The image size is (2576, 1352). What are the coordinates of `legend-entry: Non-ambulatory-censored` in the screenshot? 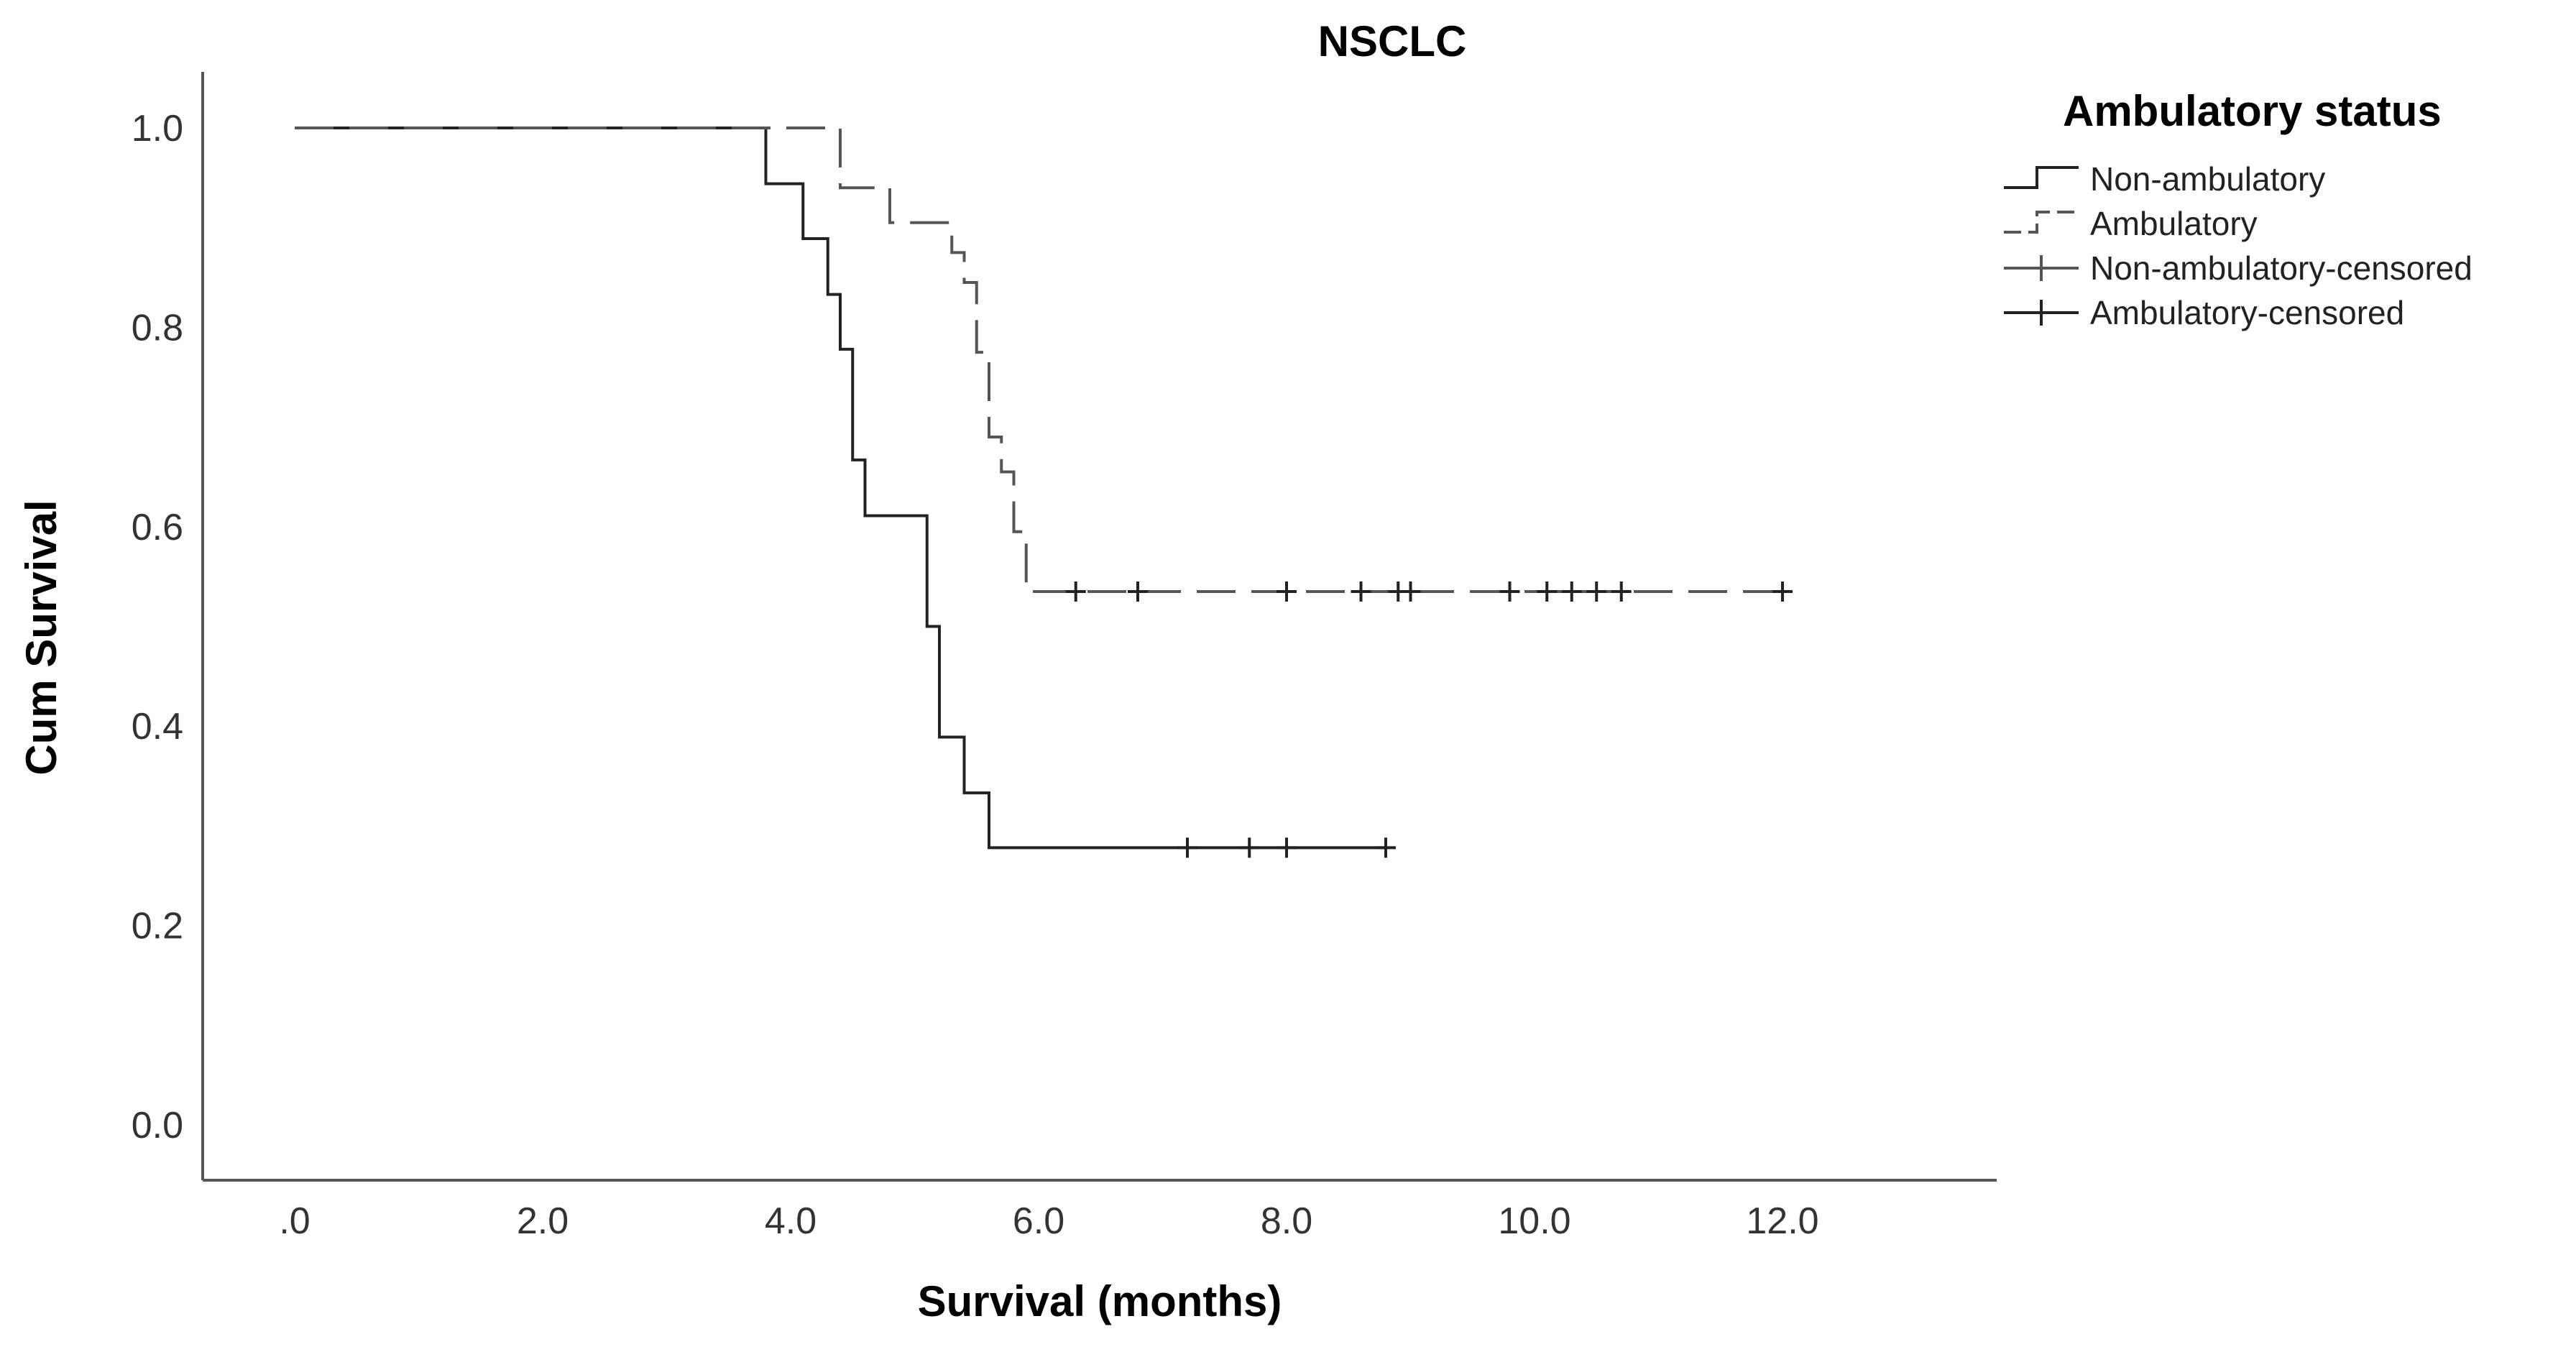 It's located at (2238, 268).